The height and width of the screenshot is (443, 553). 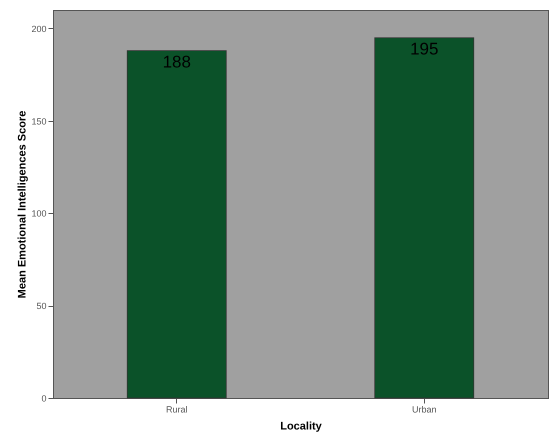 I want to click on data-label: 188, so click(x=176, y=62).